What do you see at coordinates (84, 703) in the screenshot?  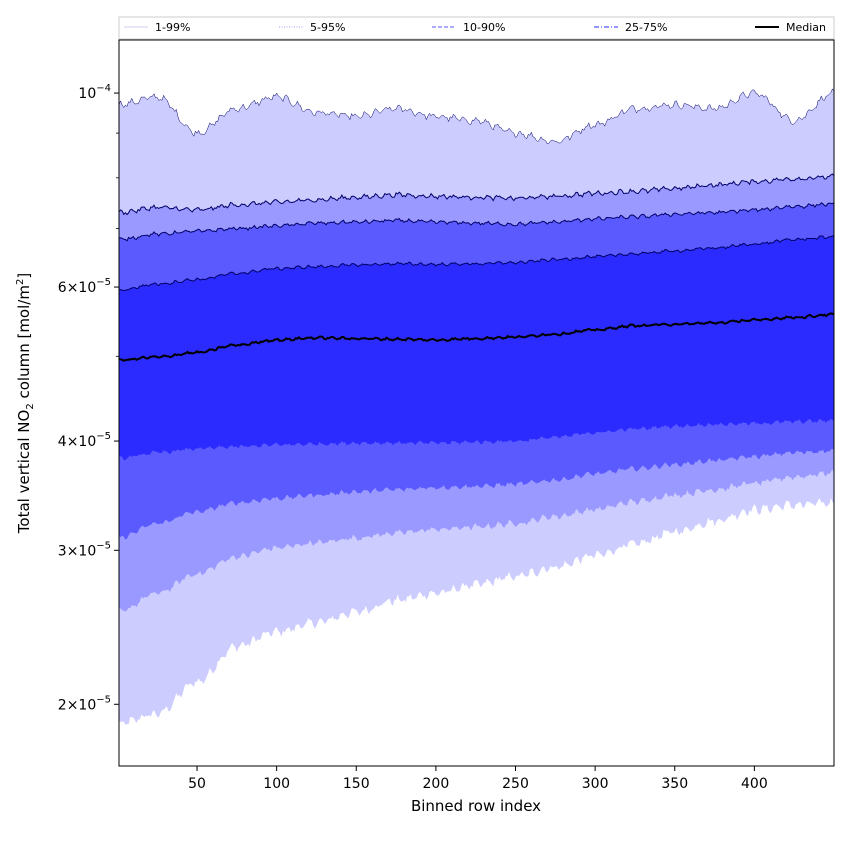 I see `y-tick-label: 2×10⁻⁵` at bounding box center [84, 703].